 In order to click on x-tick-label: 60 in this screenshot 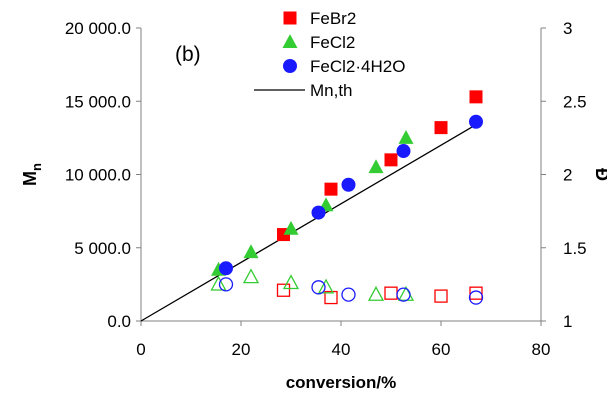, I will do `click(441, 349)`.